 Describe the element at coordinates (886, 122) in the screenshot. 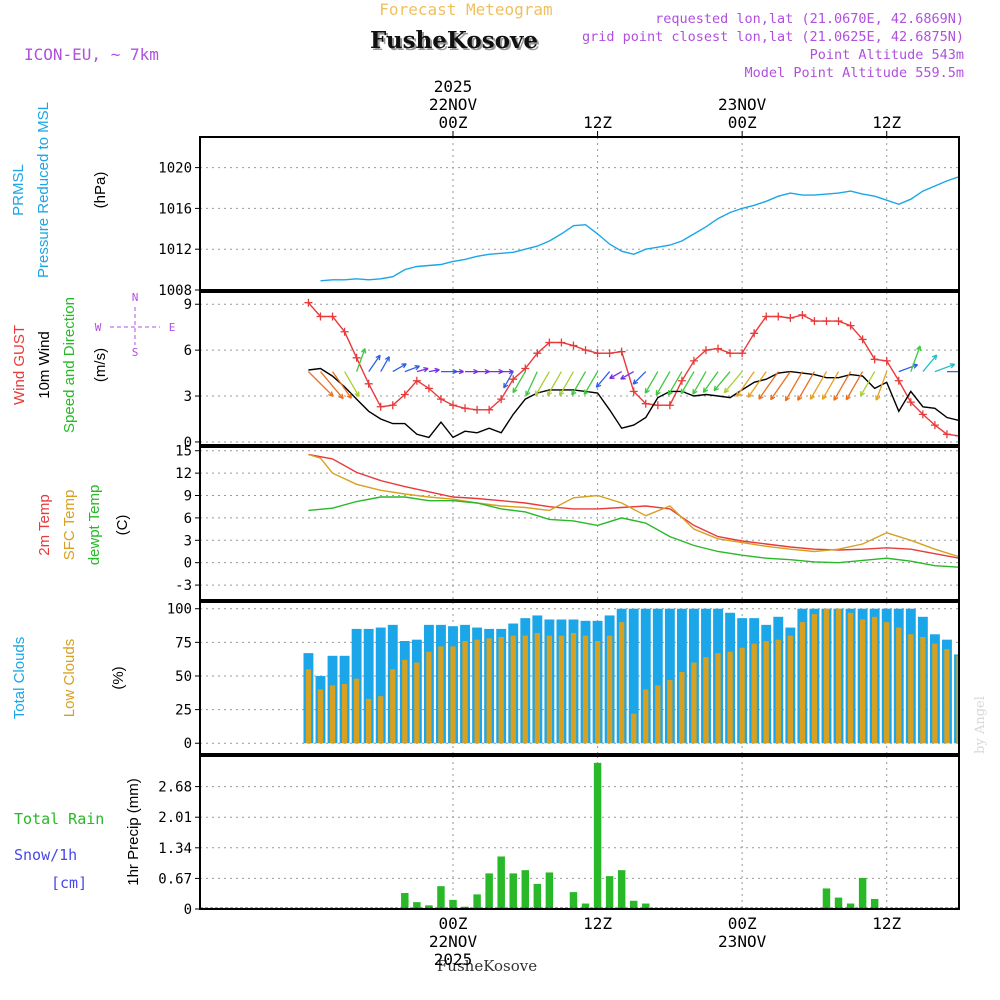

I see `top-time-label: 12Z` at that location.